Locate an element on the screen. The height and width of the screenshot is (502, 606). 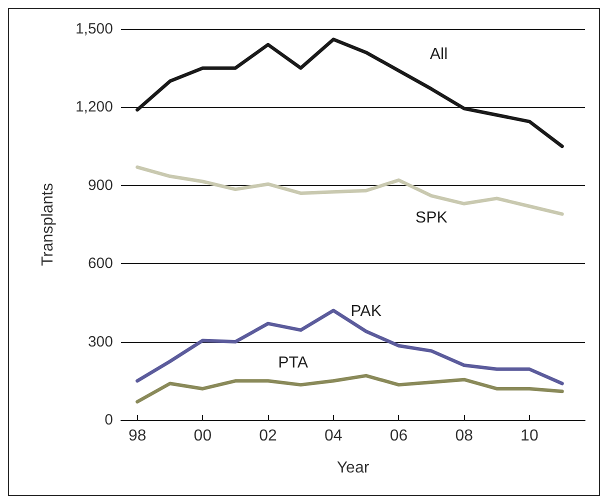
y-axis-title: Transplants is located at coordinates (48, 224).